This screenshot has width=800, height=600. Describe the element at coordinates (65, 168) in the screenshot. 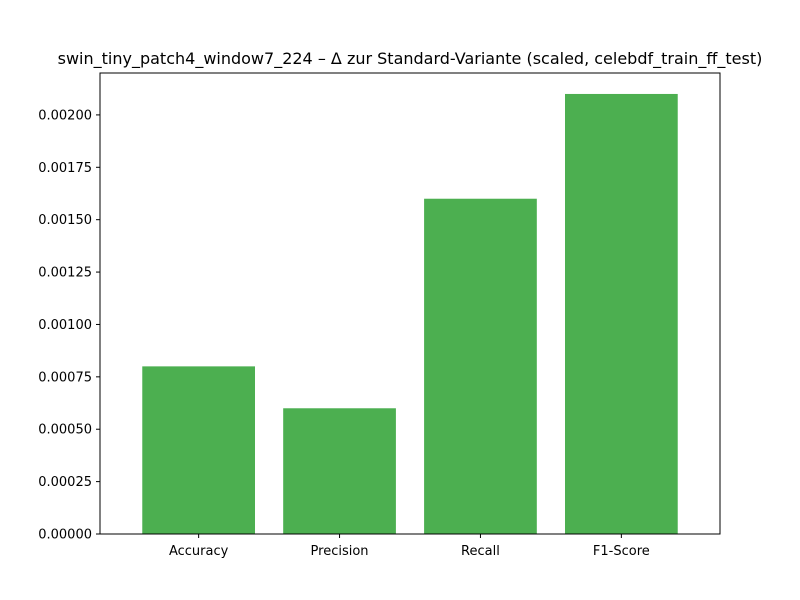

I see `y-tick-label: 0.00175` at that location.